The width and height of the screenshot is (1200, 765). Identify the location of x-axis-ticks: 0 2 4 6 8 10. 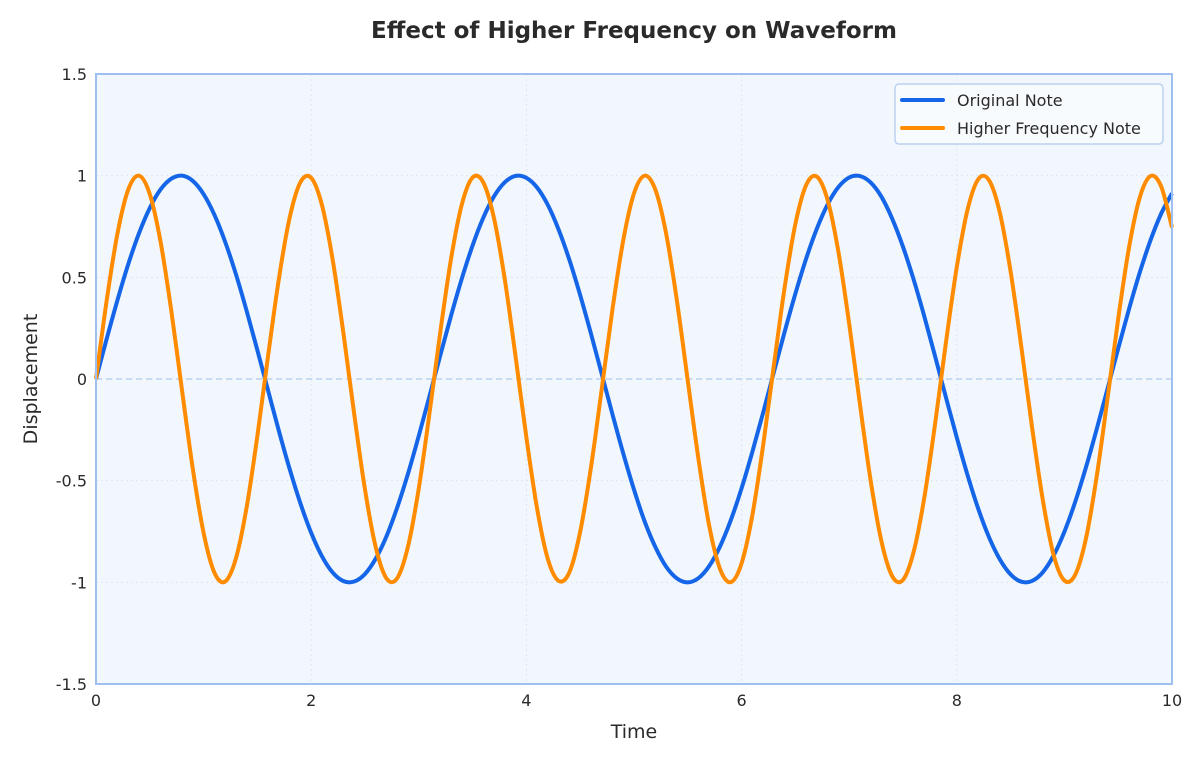
(636, 700).